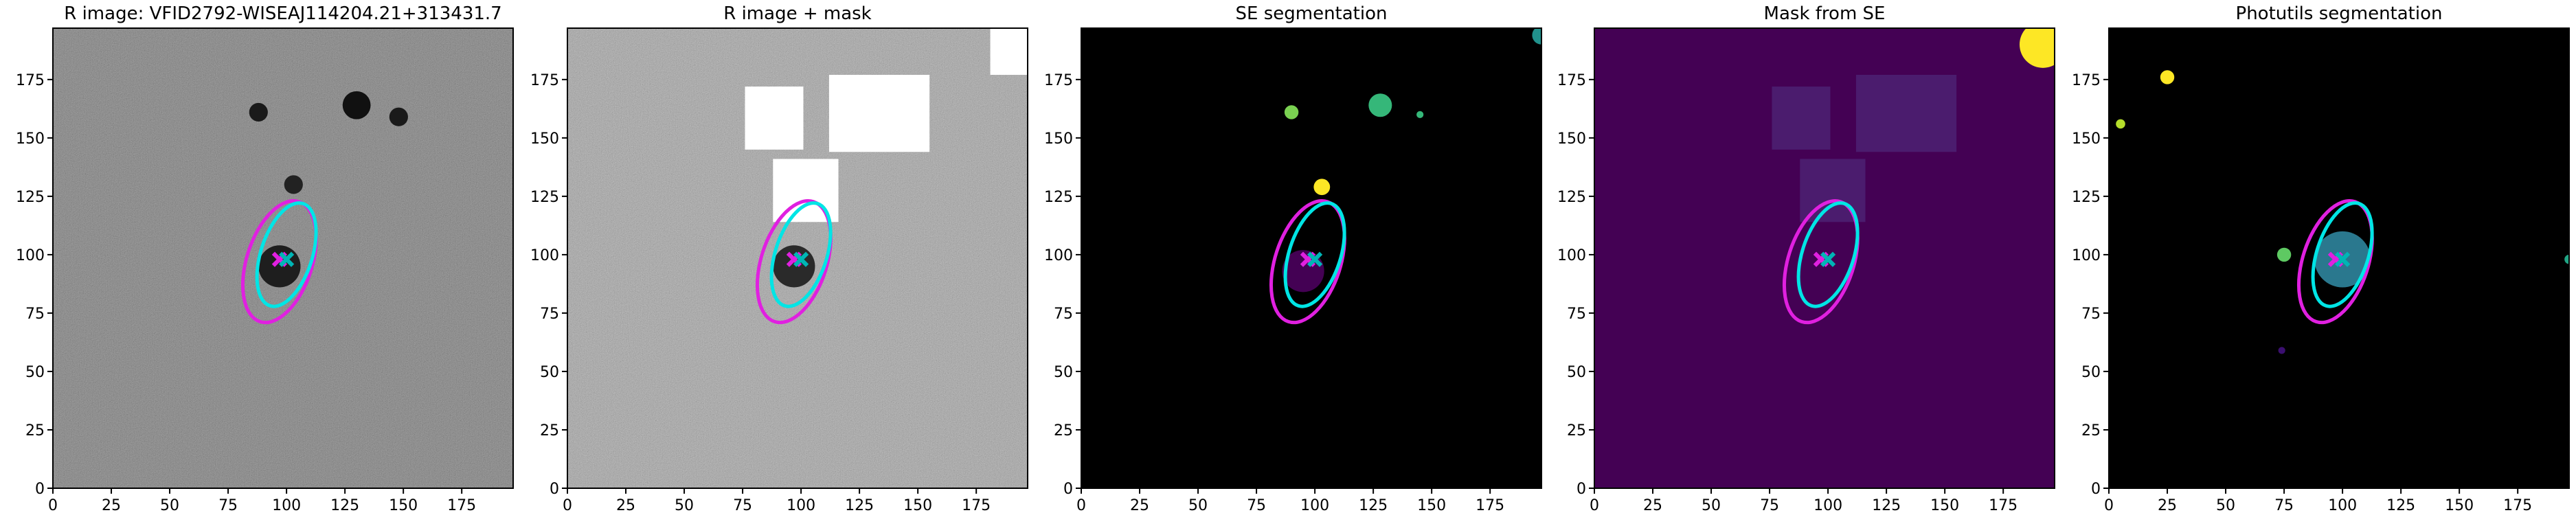 This screenshot has height=515, width=2576. What do you see at coordinates (1312, 13) in the screenshot?
I see `panel-title: SE segmentation` at bounding box center [1312, 13].